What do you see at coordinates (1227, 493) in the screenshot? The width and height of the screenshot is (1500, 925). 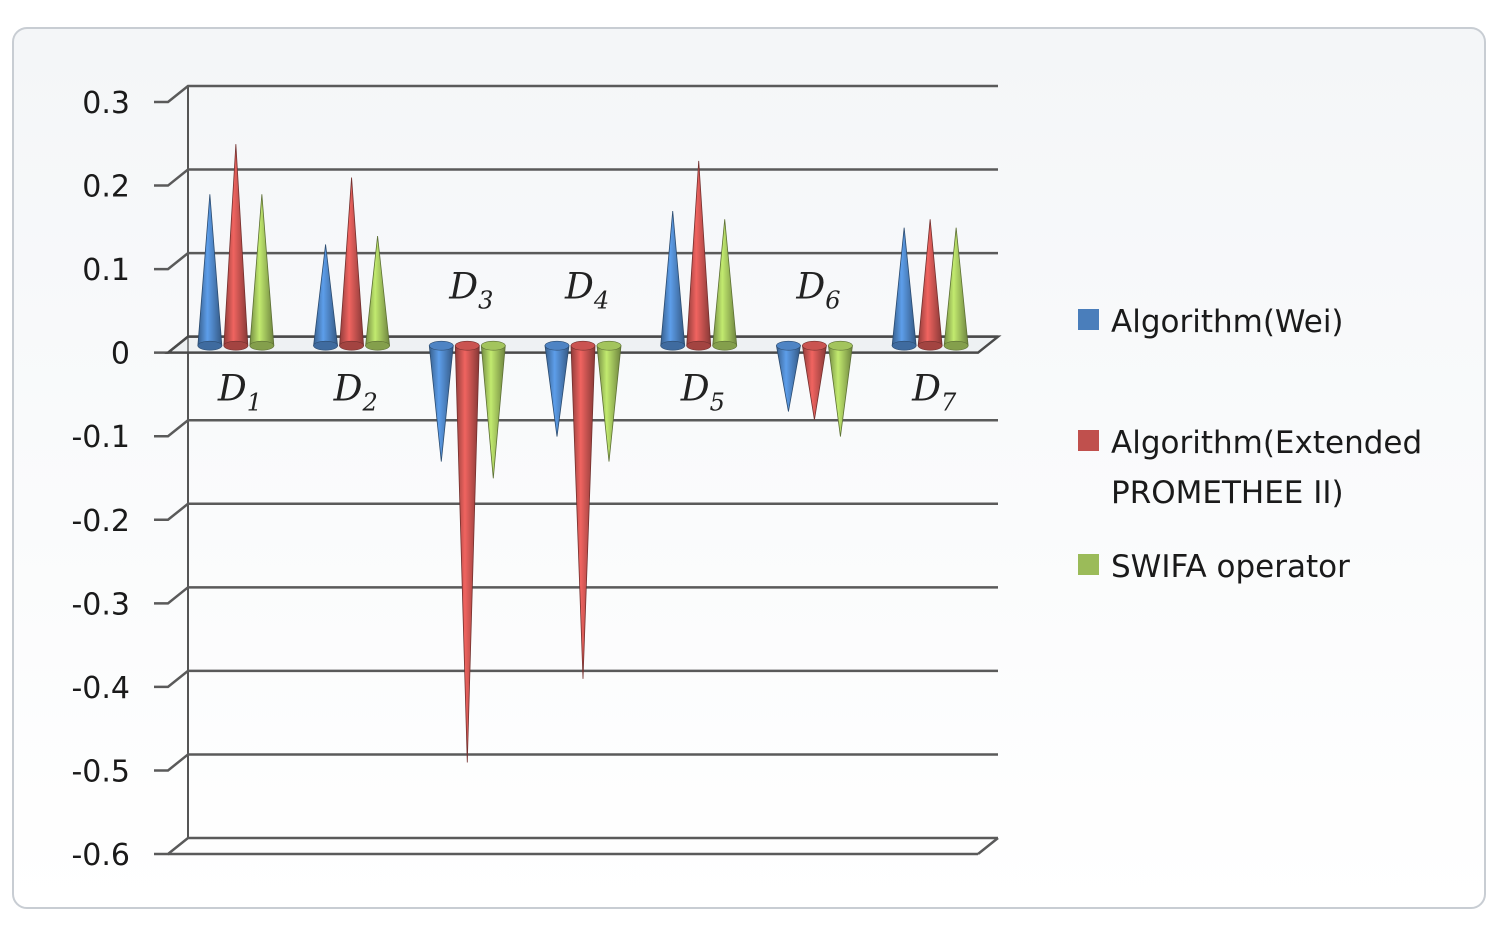 I see `legend-label: PROMETHEE II)` at bounding box center [1227, 493].